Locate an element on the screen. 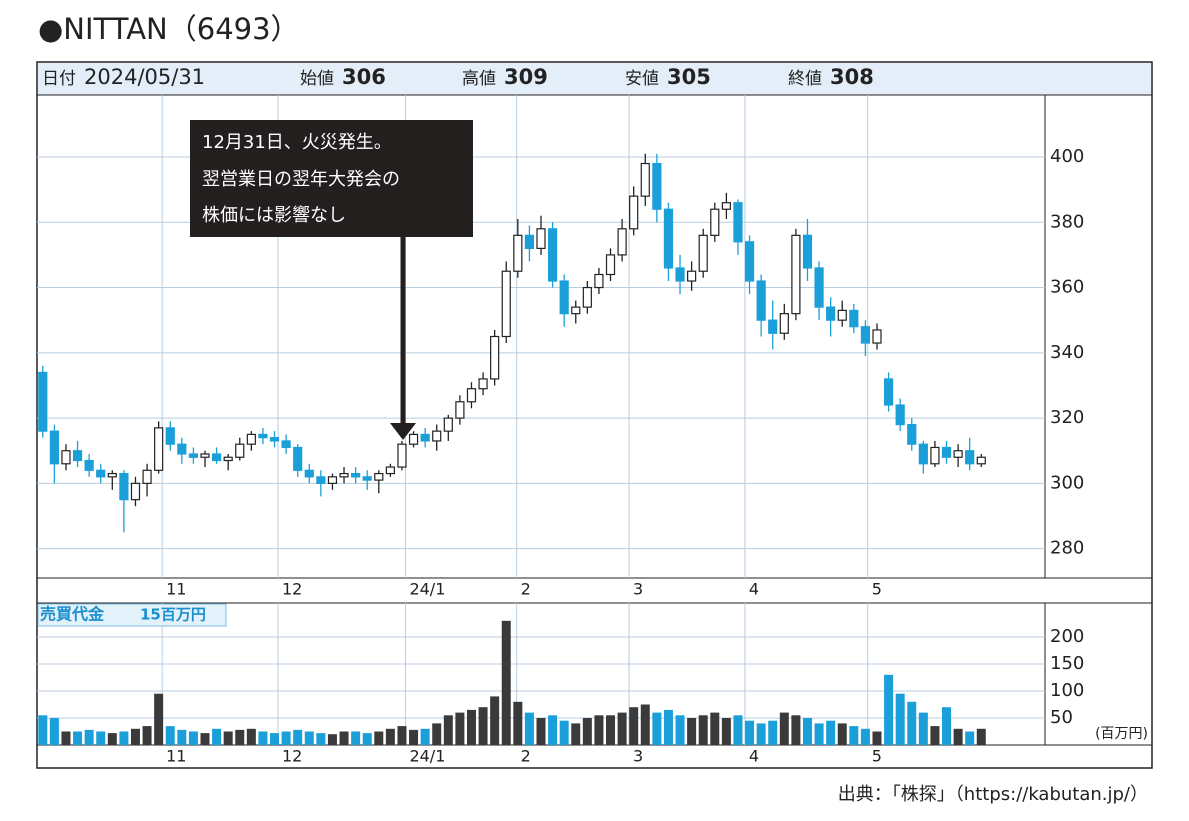  x-tick-label: 24/1 is located at coordinates (427, 589).